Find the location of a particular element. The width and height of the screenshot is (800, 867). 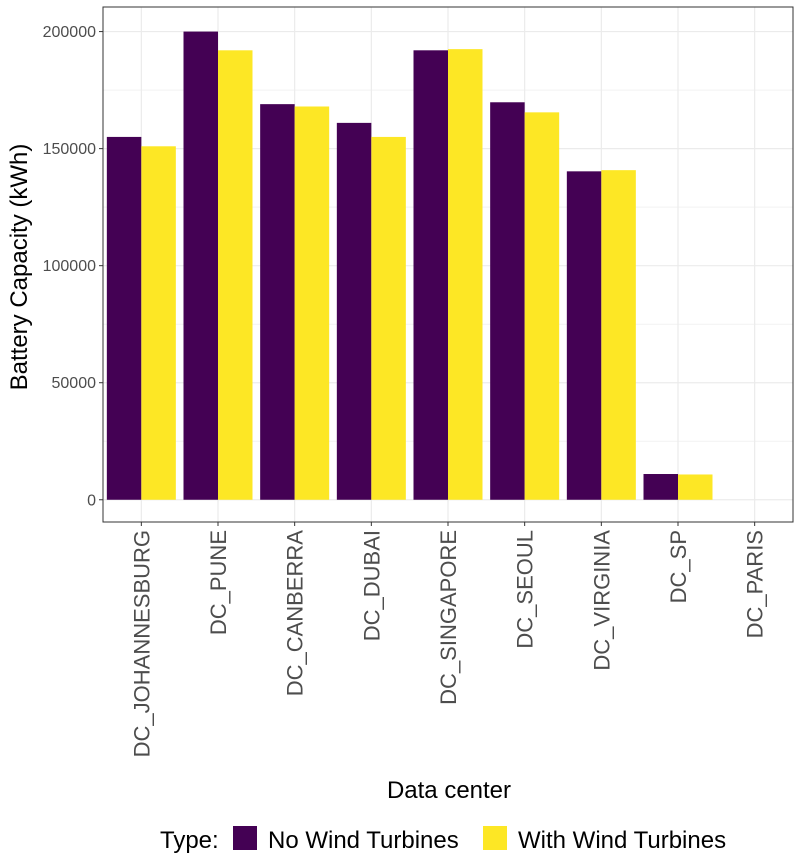

y-axis: 0 50000 100000 150000 200000 is located at coordinates (73, 266).